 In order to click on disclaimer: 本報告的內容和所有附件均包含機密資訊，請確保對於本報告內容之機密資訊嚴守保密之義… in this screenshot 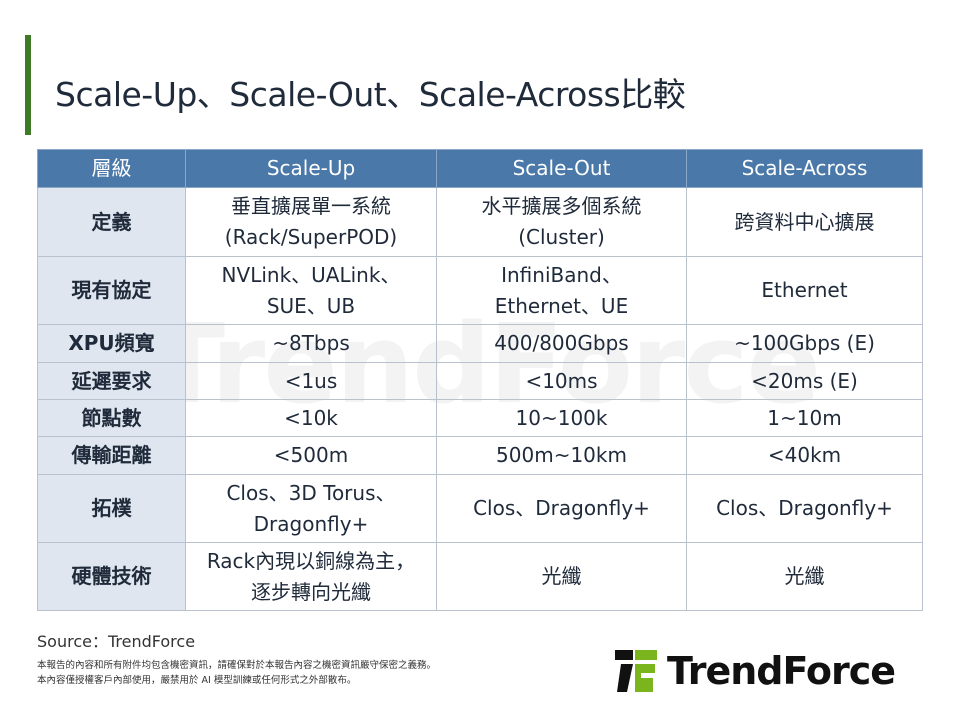, I will do `click(236, 673)`.